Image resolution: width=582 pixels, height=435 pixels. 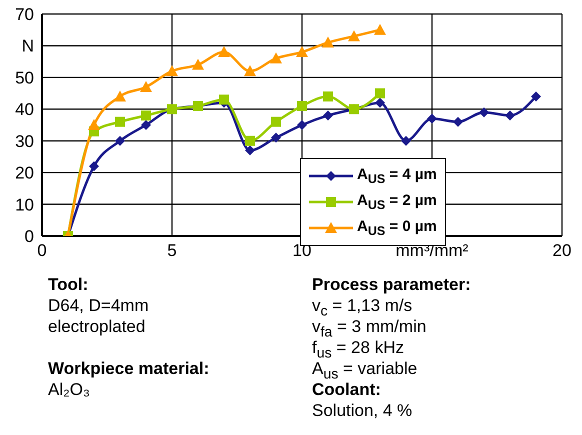 What do you see at coordinates (24, 173) in the screenshot?
I see `y-tick-label: 20` at bounding box center [24, 173].